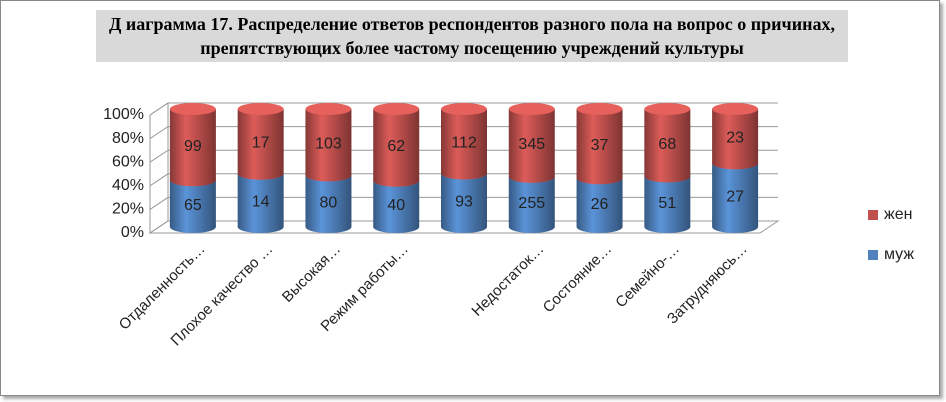 The width and height of the screenshot is (946, 402). I want to click on data-label: 51, so click(667, 203).